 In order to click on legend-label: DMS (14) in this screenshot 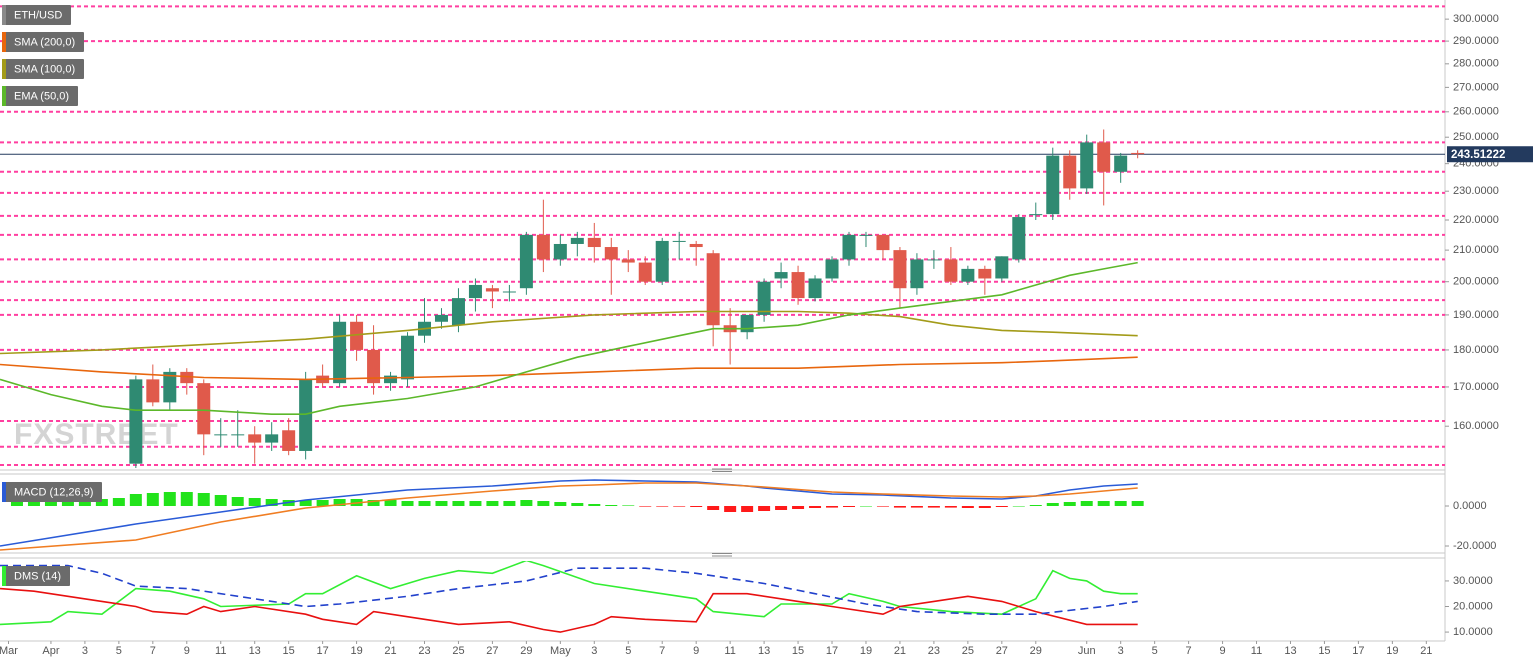, I will do `click(37, 576)`.